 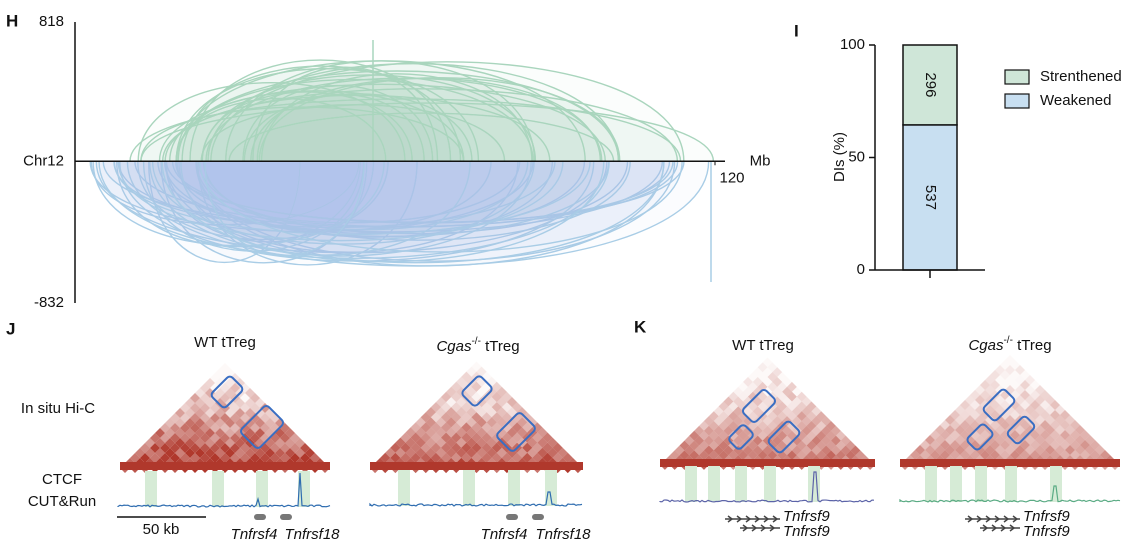 I want to click on legend-swatch, so click(x=1017, y=101).